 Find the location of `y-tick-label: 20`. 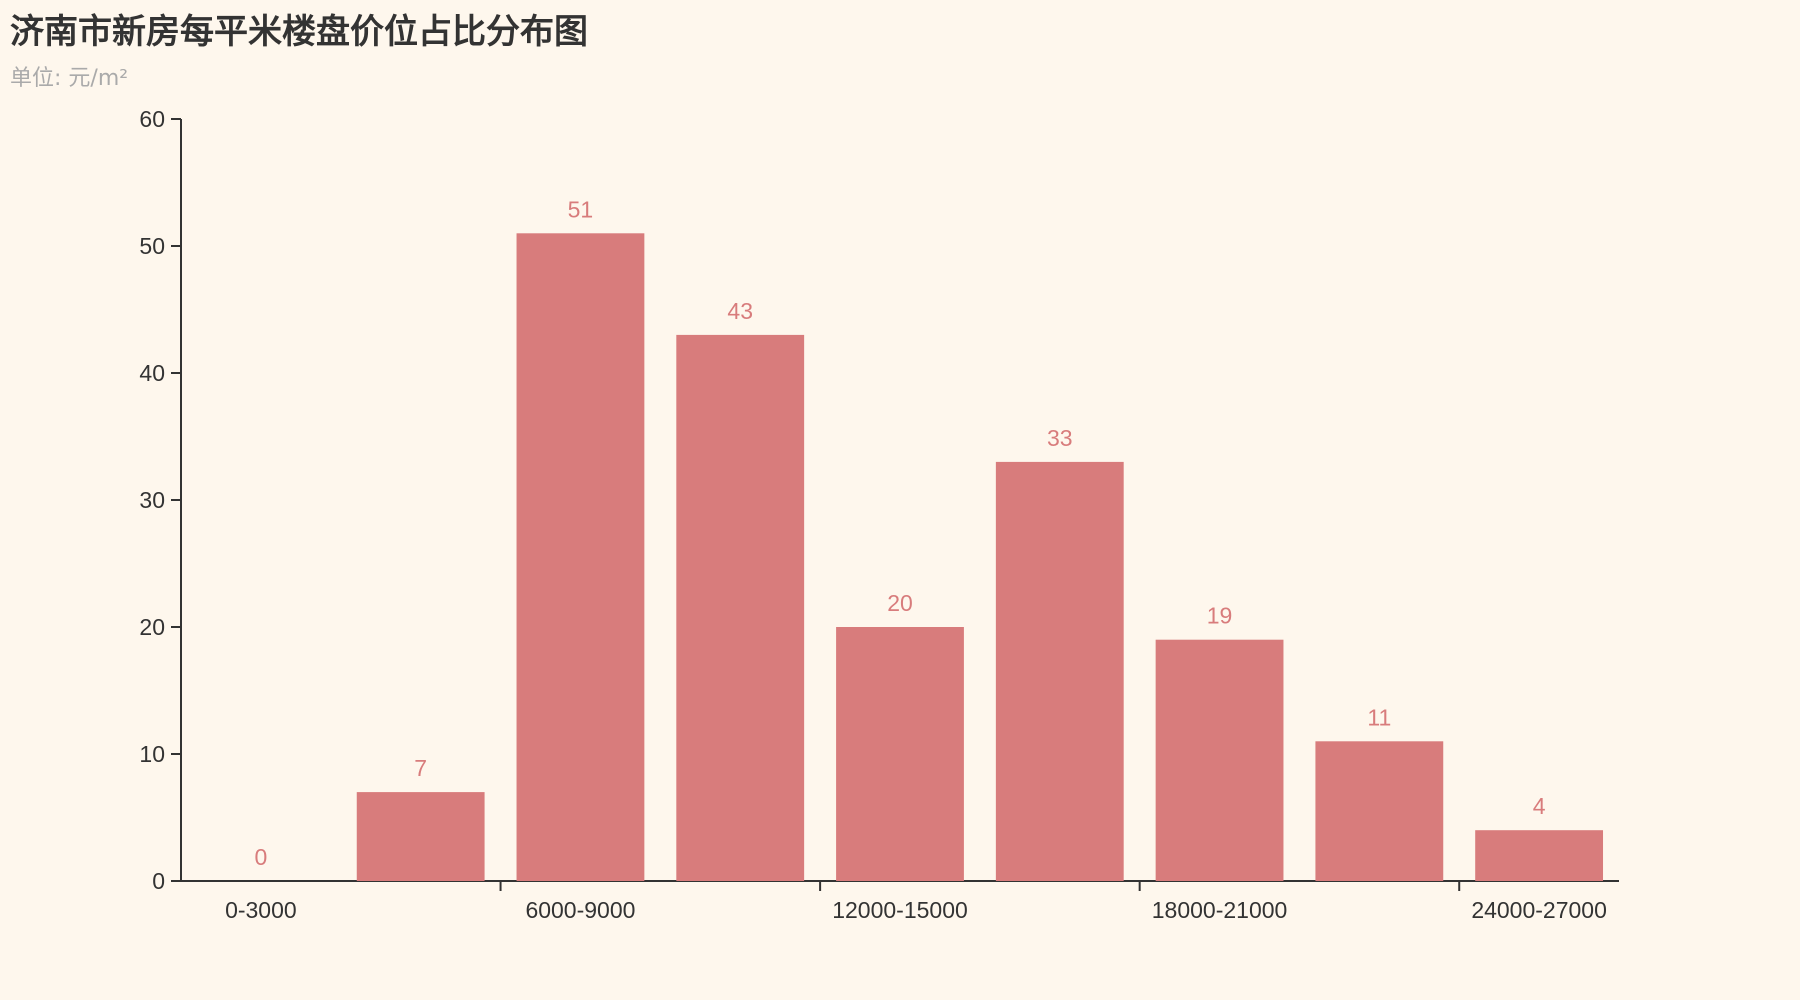

y-tick-label: 20 is located at coordinates (152, 627).